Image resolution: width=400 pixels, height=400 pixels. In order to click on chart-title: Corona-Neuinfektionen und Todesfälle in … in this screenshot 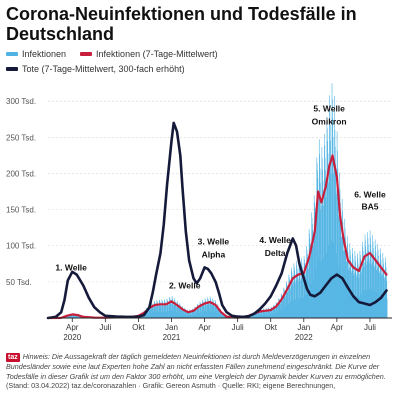, I will do `click(181, 24)`.